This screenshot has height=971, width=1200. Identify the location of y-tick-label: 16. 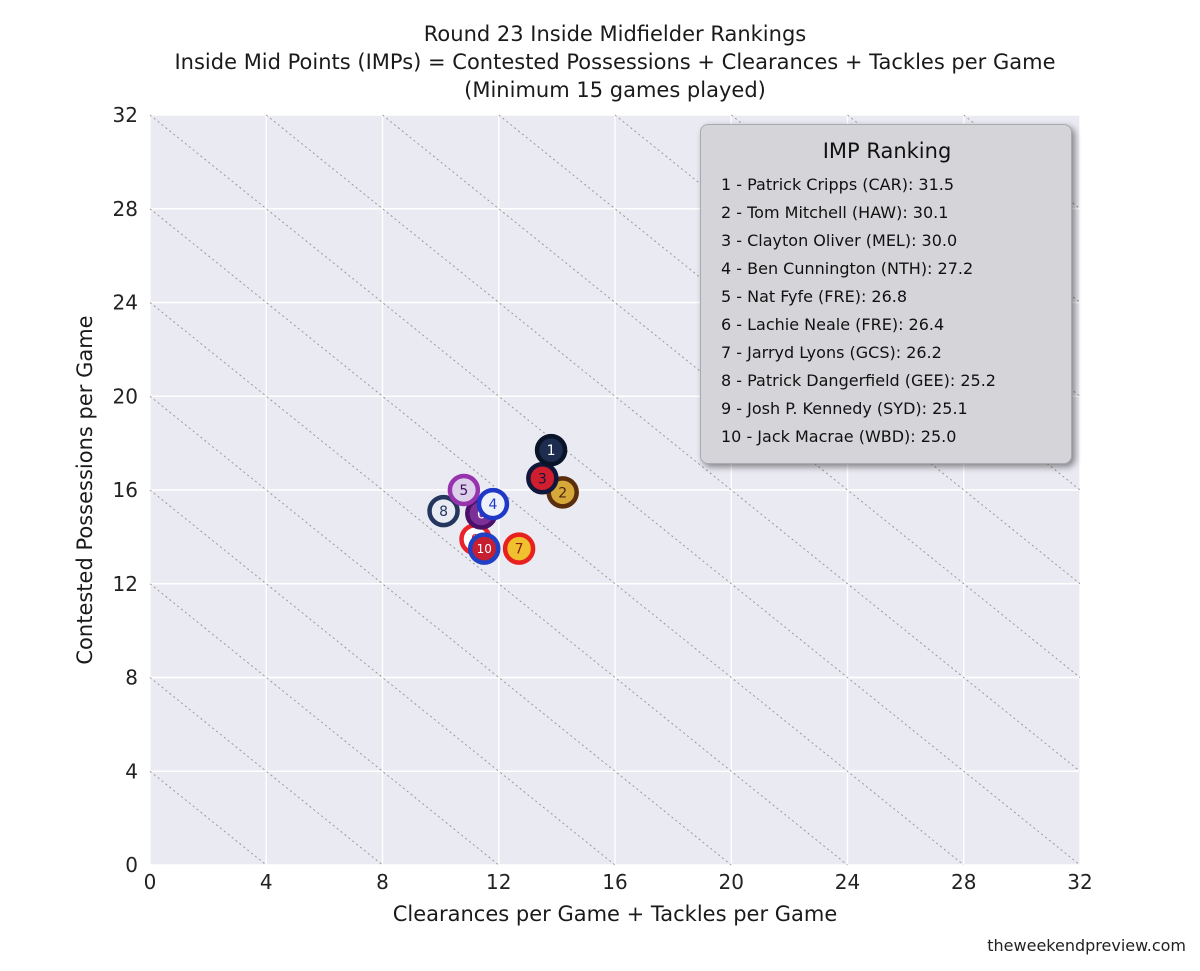
(125, 490).